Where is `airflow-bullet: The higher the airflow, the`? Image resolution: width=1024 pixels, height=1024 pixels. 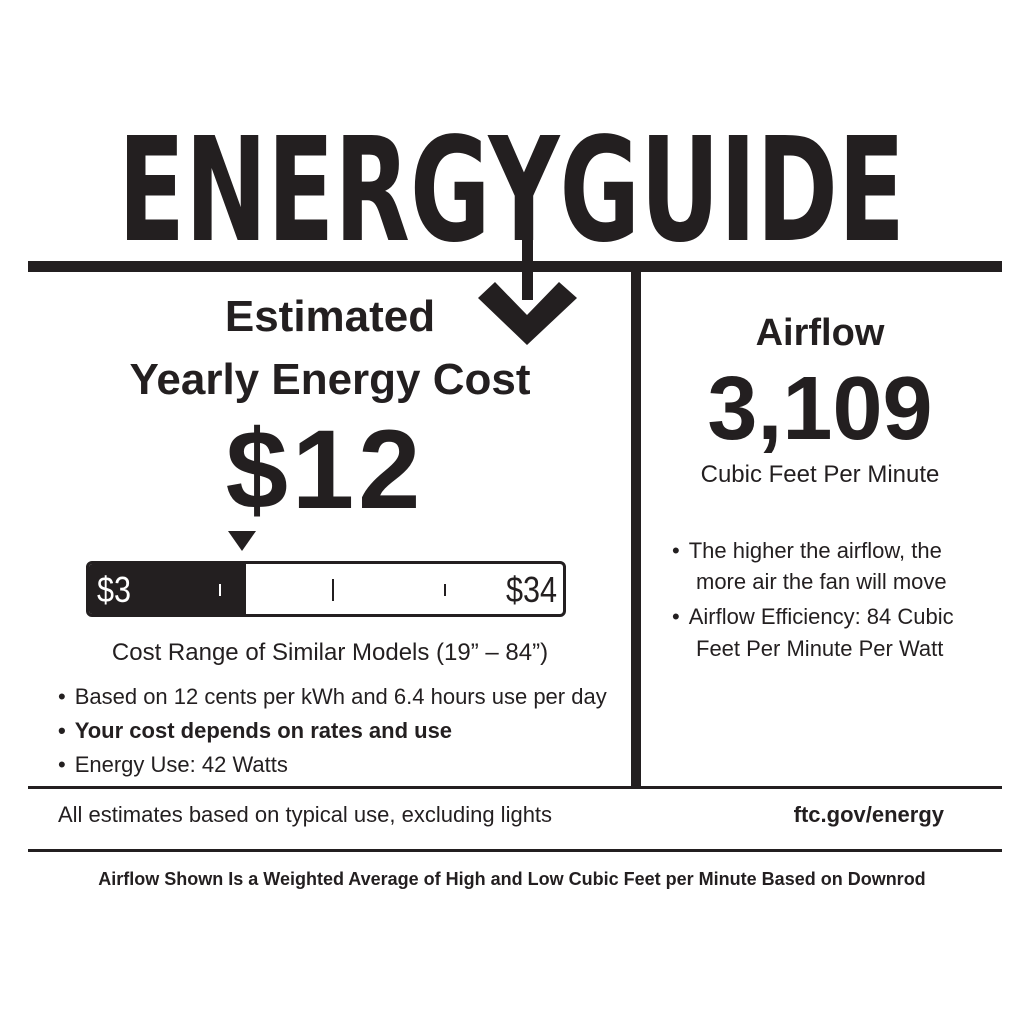 airflow-bullet: The higher the airflow, the is located at coordinates (807, 551).